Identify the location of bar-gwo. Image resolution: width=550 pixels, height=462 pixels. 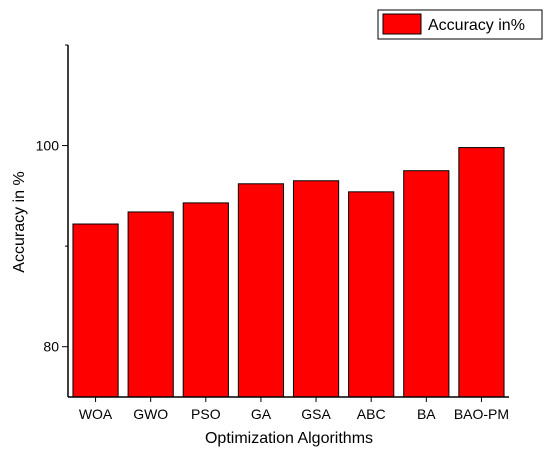
(150, 304).